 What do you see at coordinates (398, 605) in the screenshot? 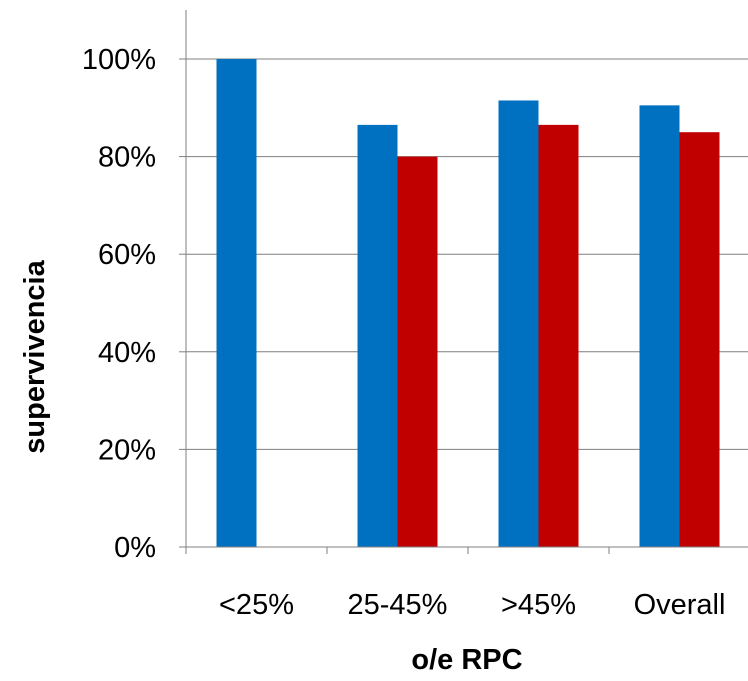
I see `x-tick-label: 25-45%` at bounding box center [398, 605].